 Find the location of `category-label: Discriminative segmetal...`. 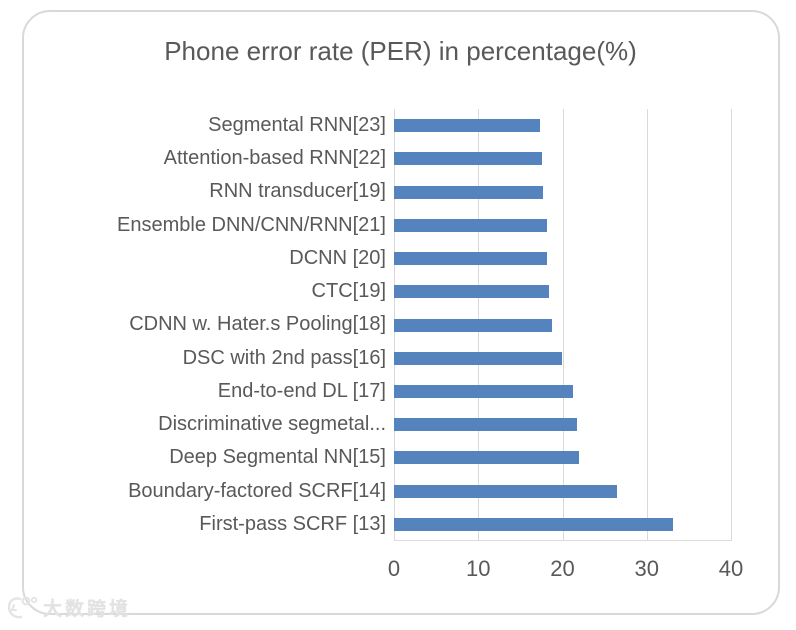

category-label: Discriminative segmetal... is located at coordinates (272, 424).